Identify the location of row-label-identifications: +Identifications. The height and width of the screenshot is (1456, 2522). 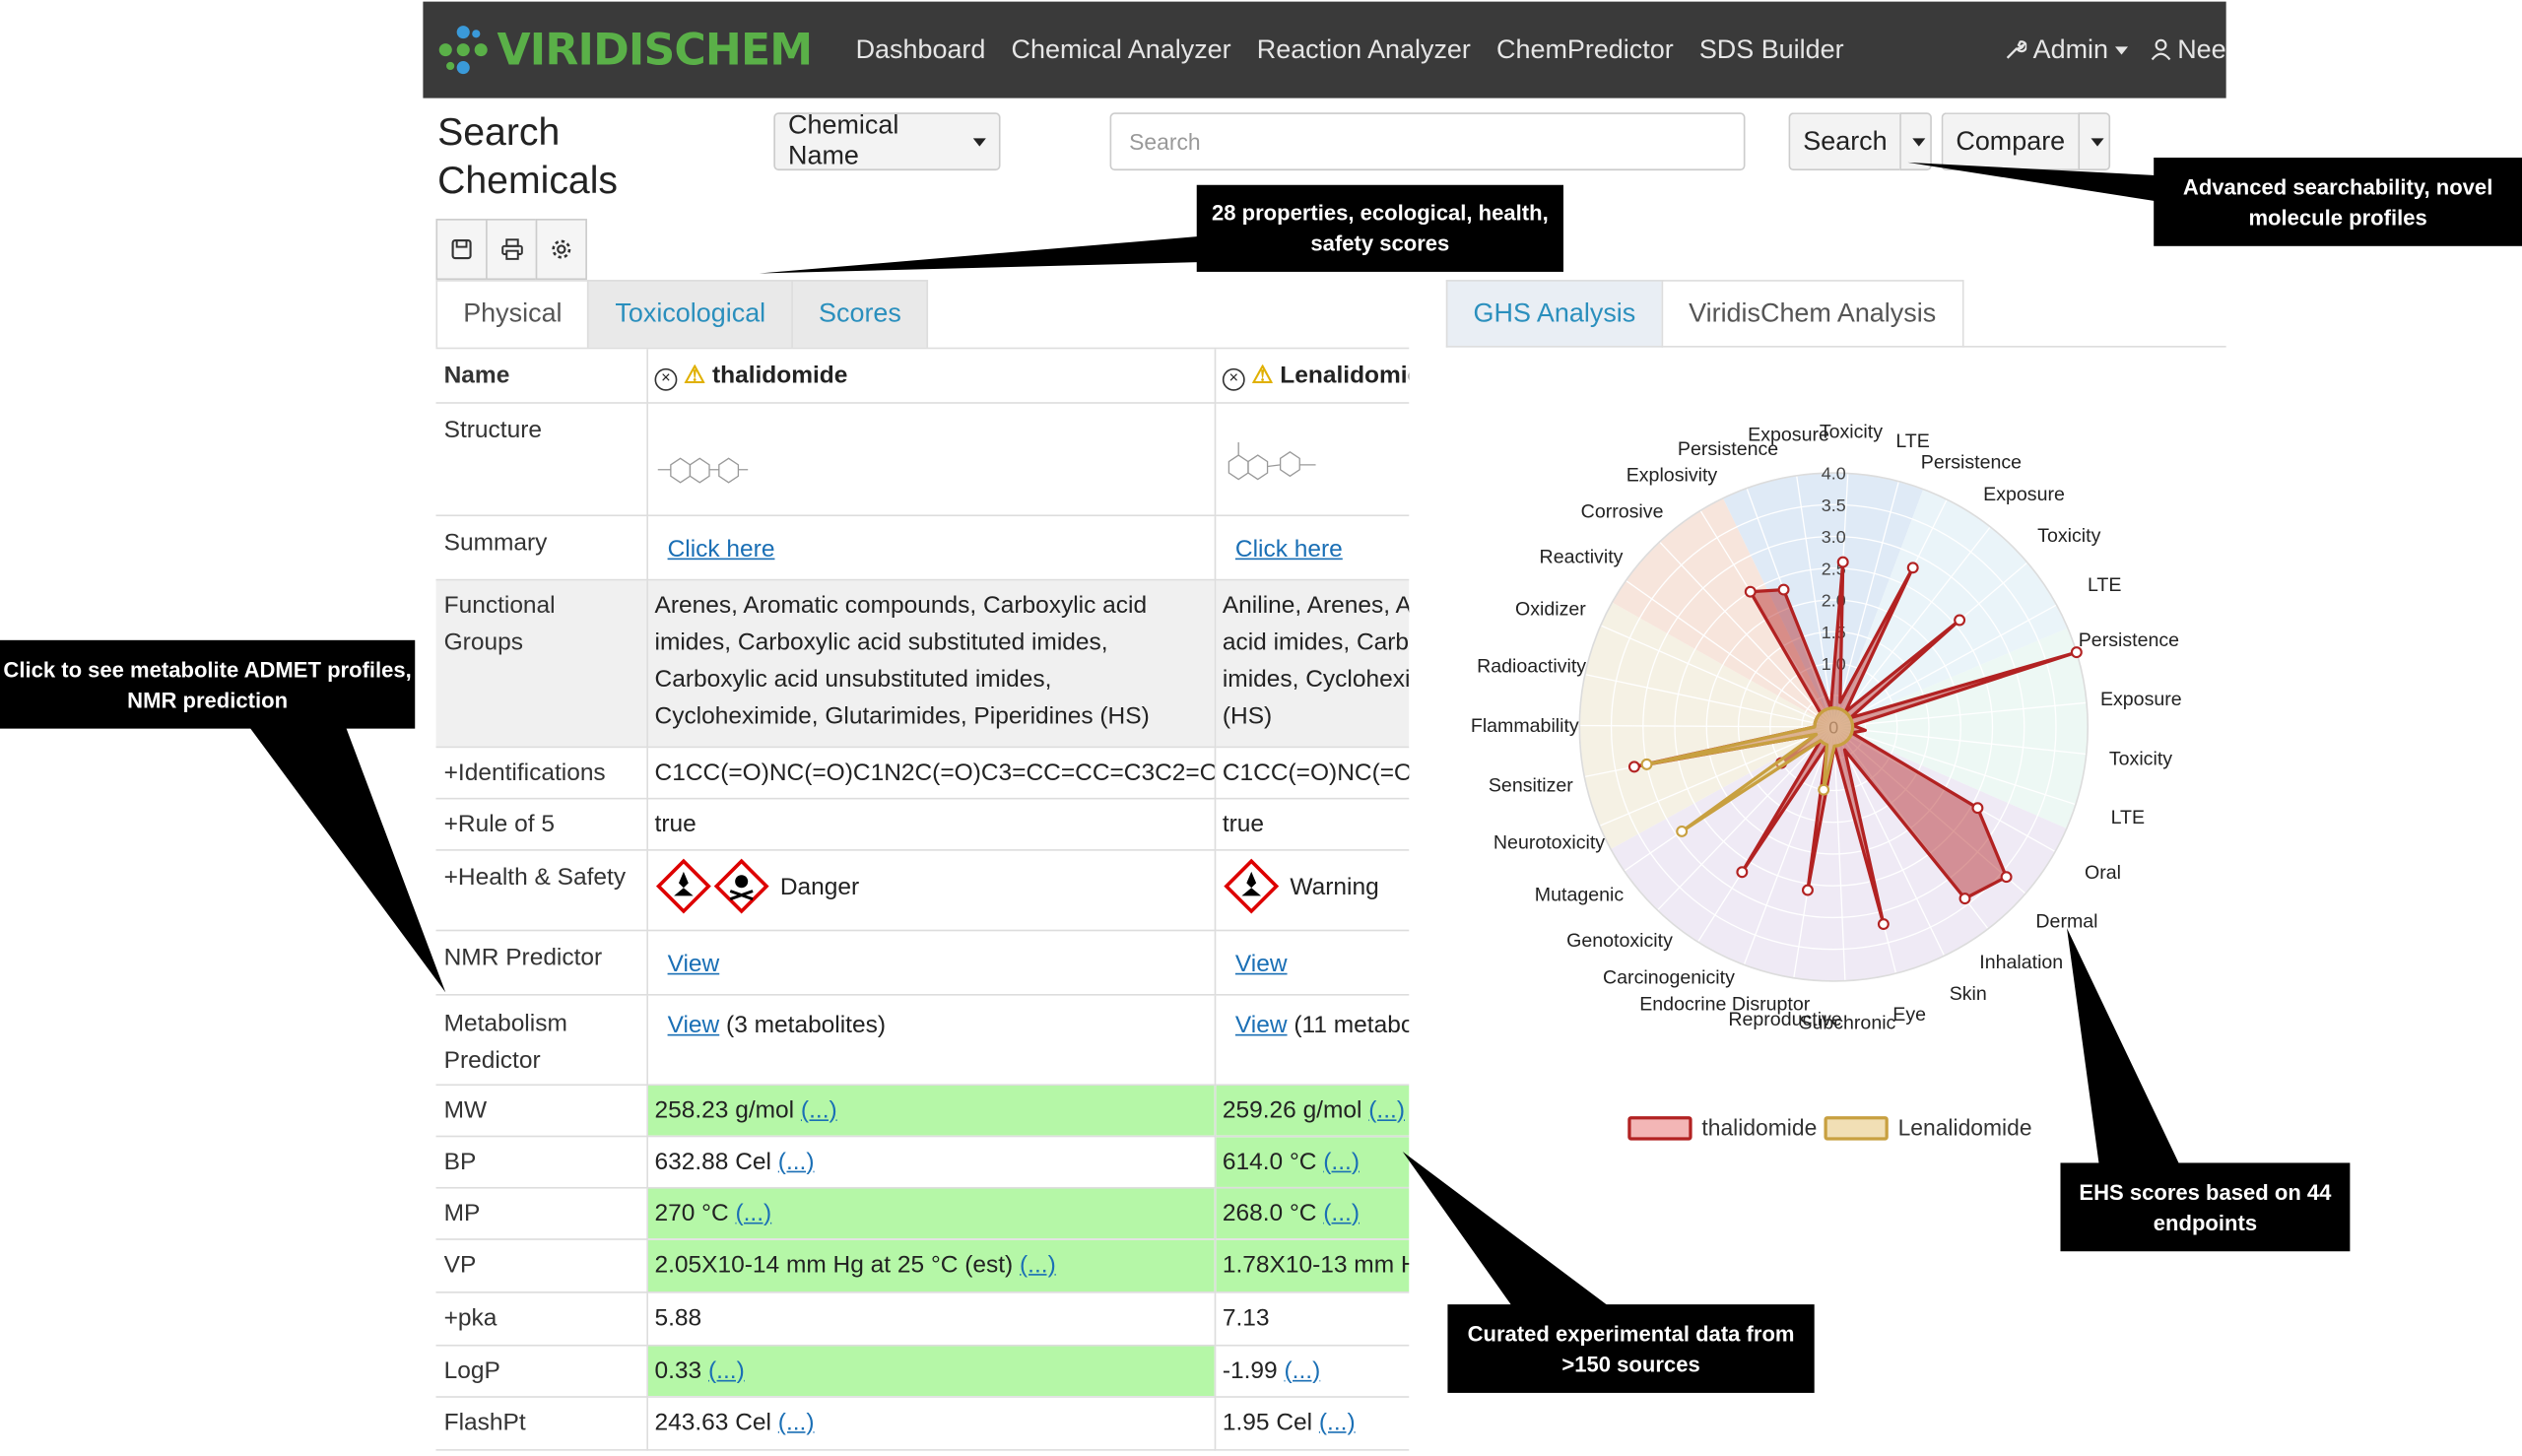
(541, 772).